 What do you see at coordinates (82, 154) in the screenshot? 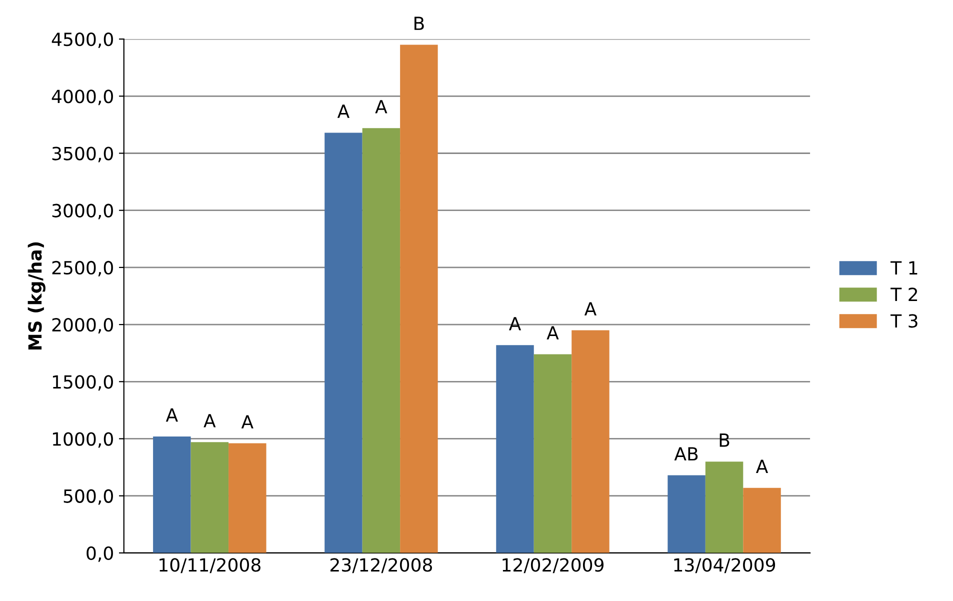
I see `y-tick-label: 3500,0` at bounding box center [82, 154].